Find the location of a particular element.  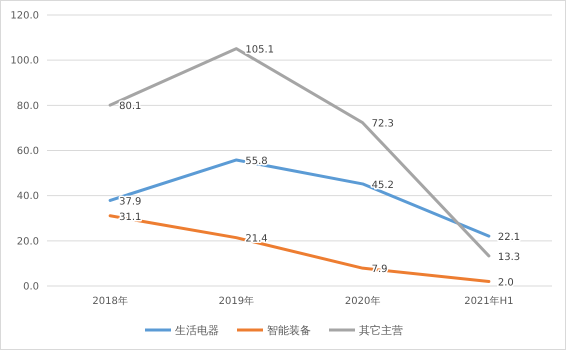

legend-label: 生活电器 is located at coordinates (197, 330).